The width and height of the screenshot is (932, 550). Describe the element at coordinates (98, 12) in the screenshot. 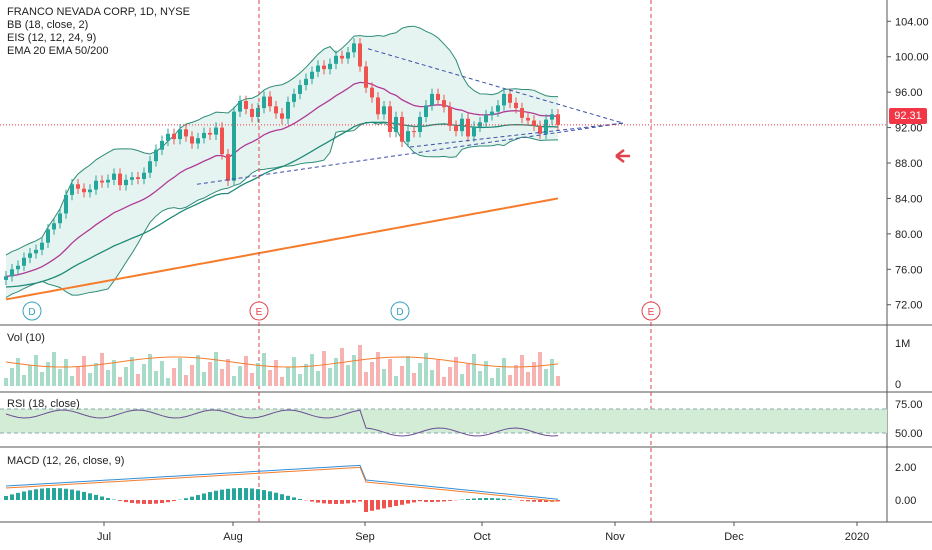

I see `legend-title: FRANCO NEVADA CORP, 1D, NYSE` at that location.